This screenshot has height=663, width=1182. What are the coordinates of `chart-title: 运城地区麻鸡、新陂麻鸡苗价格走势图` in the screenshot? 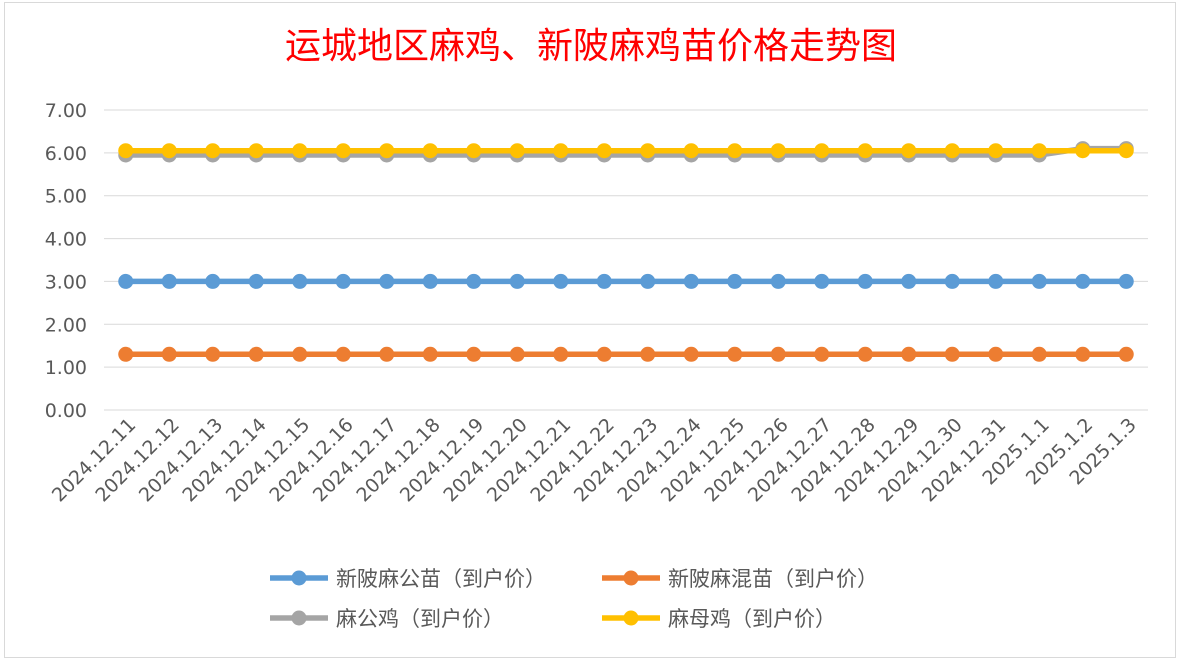 It's located at (591, 46).